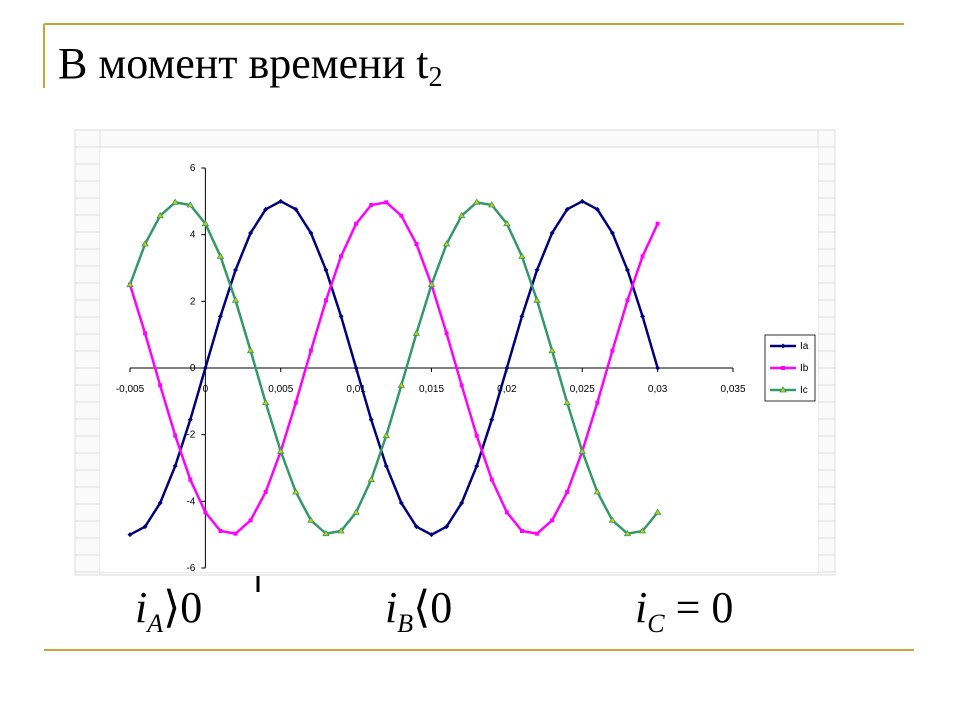 This screenshot has height=720, width=960. What do you see at coordinates (422, 607) in the screenshot?
I see `formula-relation: ⟨` at bounding box center [422, 607].